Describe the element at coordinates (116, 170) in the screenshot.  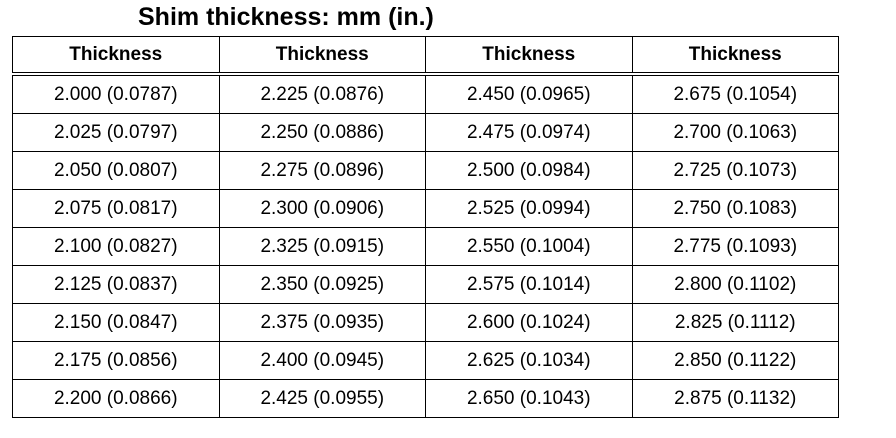
I see `table-cell: 2.050 (0.0807)` at that location.